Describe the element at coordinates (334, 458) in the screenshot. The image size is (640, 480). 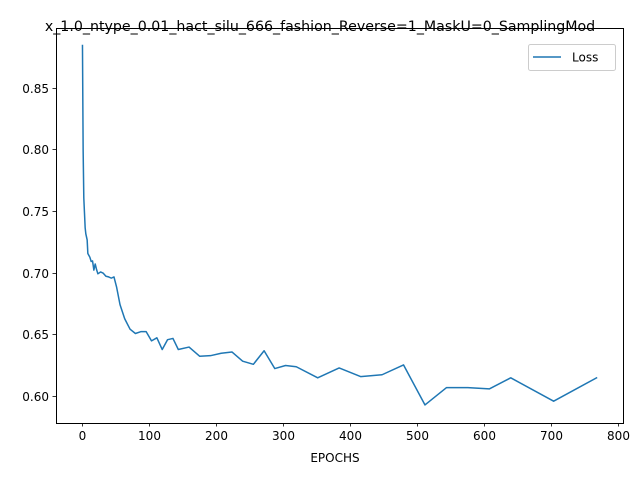
I see `x-axis-label: EPOCHS` at that location.